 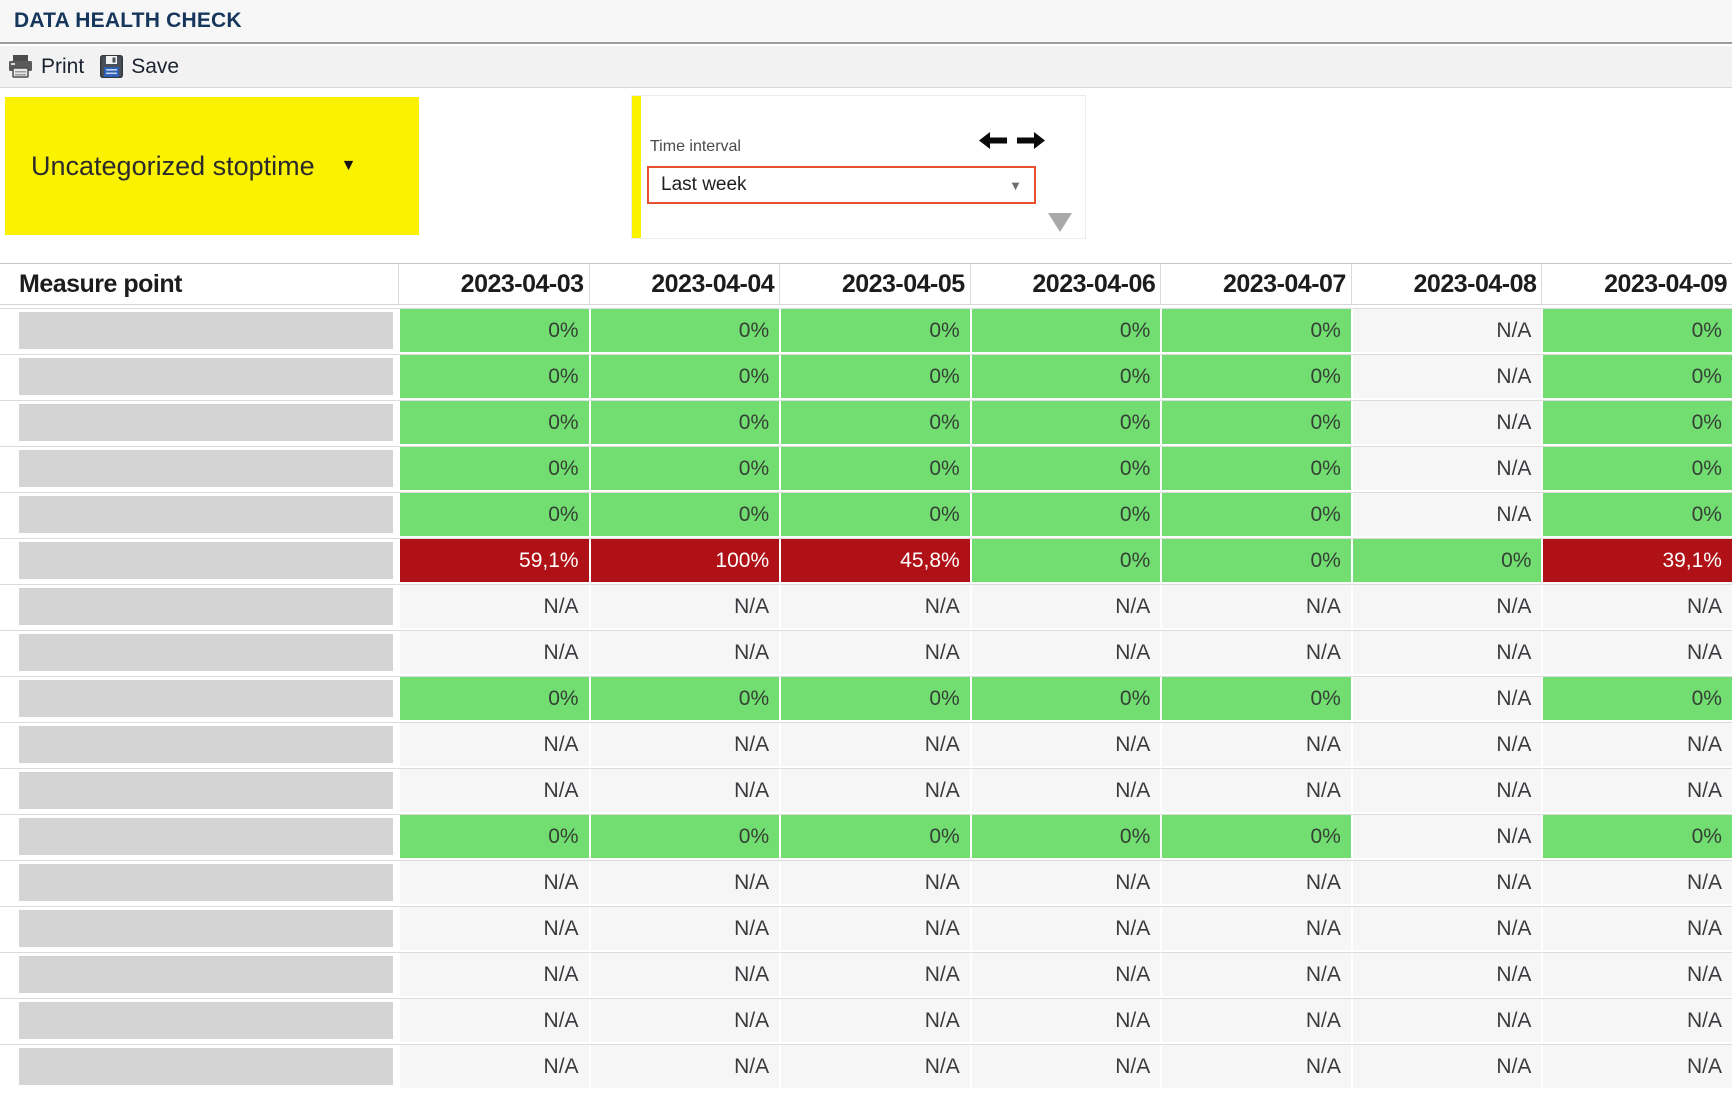 I want to click on collapse-panel-icon, so click(x=1060, y=222).